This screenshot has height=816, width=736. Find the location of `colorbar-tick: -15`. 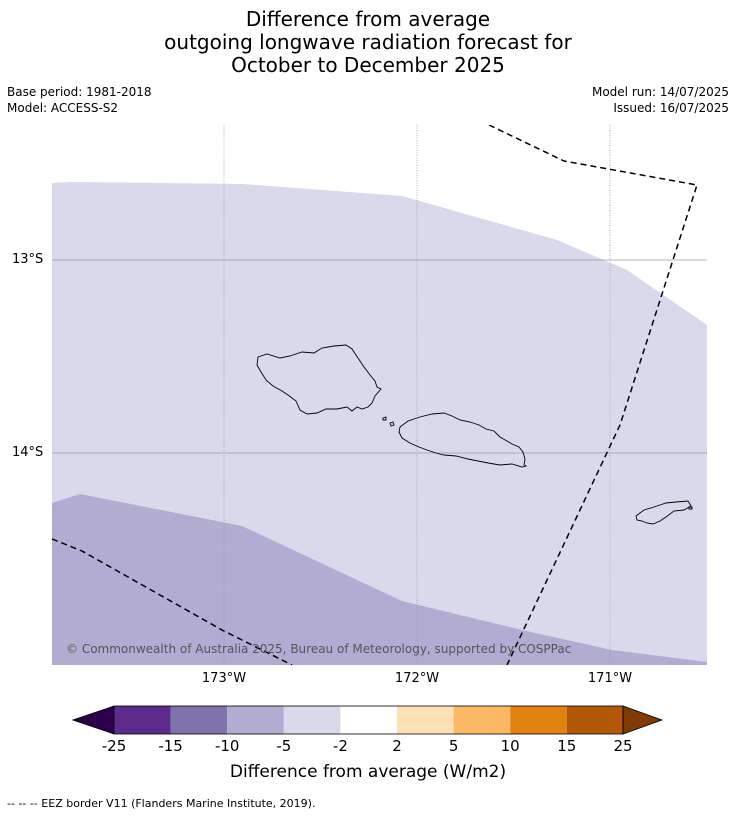

colorbar-tick: -15 is located at coordinates (170, 746).